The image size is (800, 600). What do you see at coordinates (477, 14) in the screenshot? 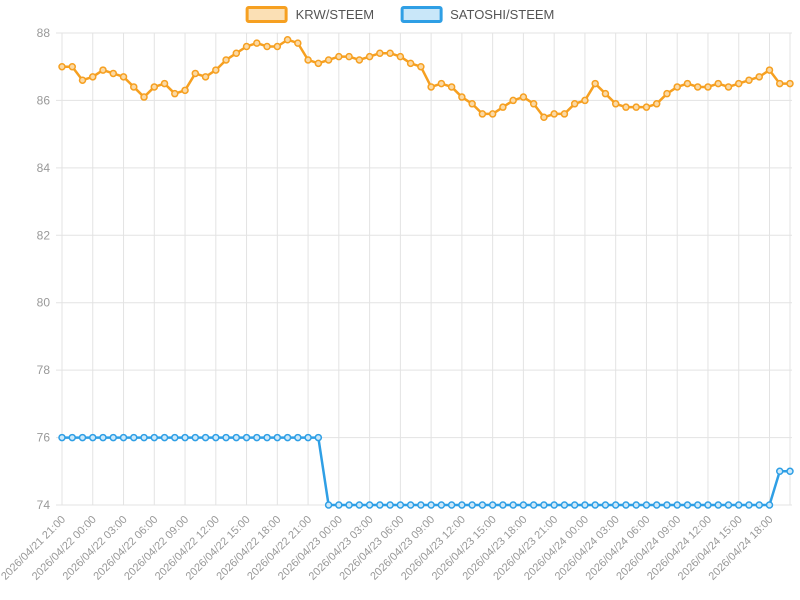
I see `legend-item-satoshi-steem: SATOSHI/STEEM` at bounding box center [477, 14].